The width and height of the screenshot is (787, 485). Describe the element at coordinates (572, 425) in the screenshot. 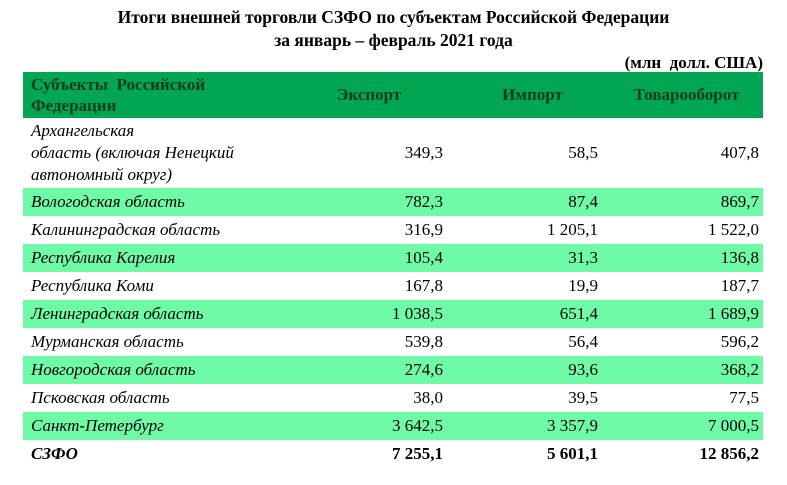

I see `import-cell: 3 357,9` at that location.